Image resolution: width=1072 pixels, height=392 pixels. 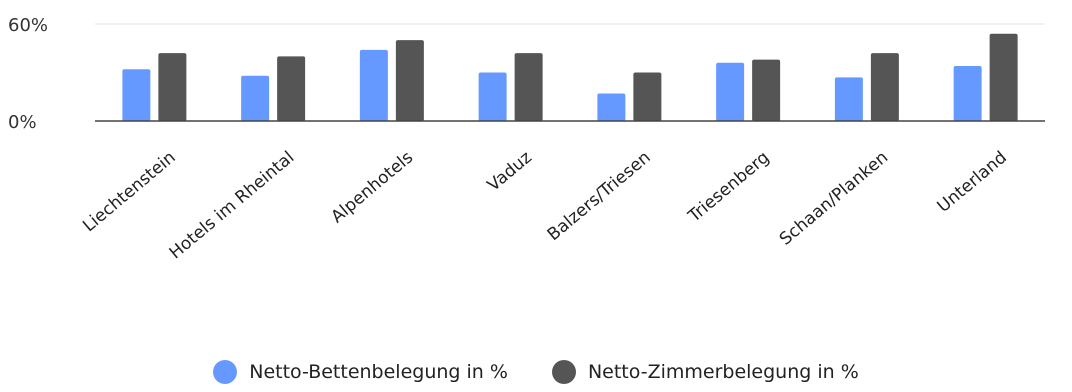 What do you see at coordinates (599, 197) in the screenshot?
I see `x-tick-label: Balzers/Triesen` at bounding box center [599, 197].